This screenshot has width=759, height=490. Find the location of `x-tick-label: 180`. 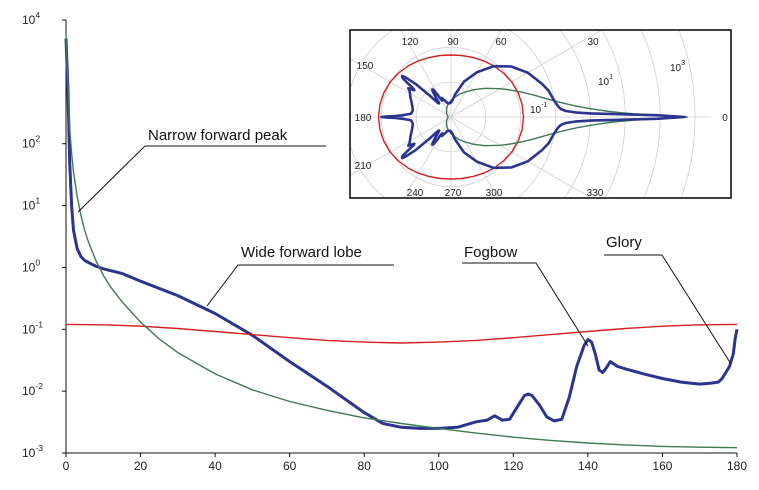

x-tick-label: 180 is located at coordinates (737, 466).